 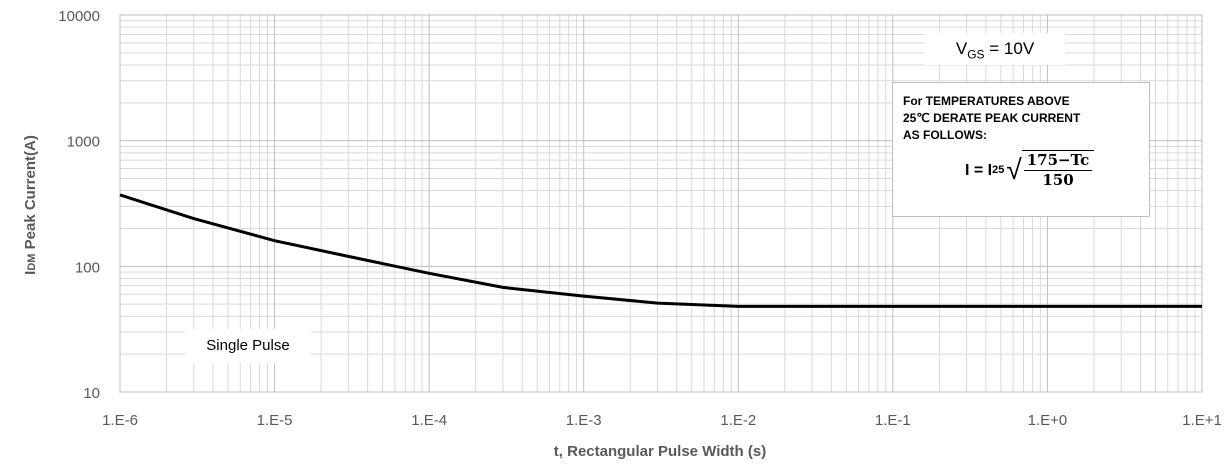 I want to click on x-tick-label: 1.E+1, so click(x=1202, y=420).